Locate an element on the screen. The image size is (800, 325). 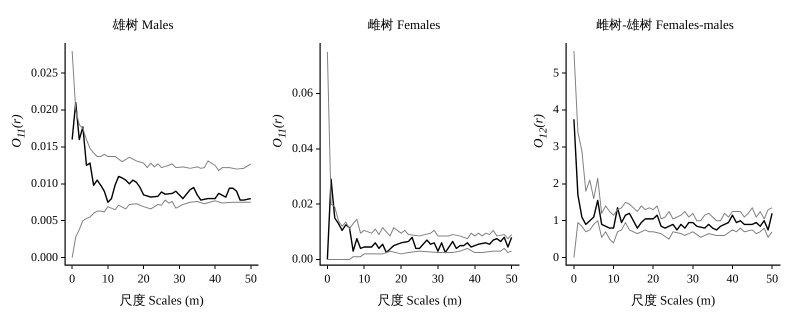
y-tick-label: 0.04 is located at coordinates (302, 147).